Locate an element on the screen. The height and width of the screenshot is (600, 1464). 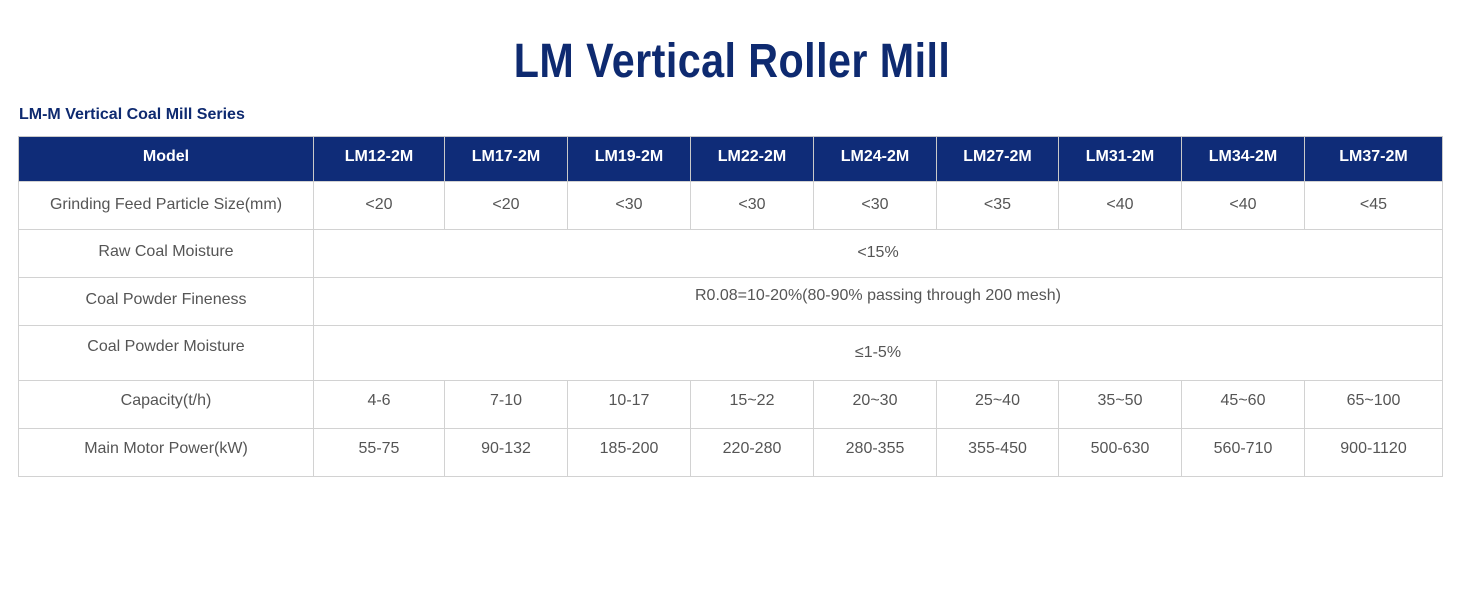
table-row-raw-coal-moisture: Raw Coal Moisture <15% is located at coordinates (730, 253).